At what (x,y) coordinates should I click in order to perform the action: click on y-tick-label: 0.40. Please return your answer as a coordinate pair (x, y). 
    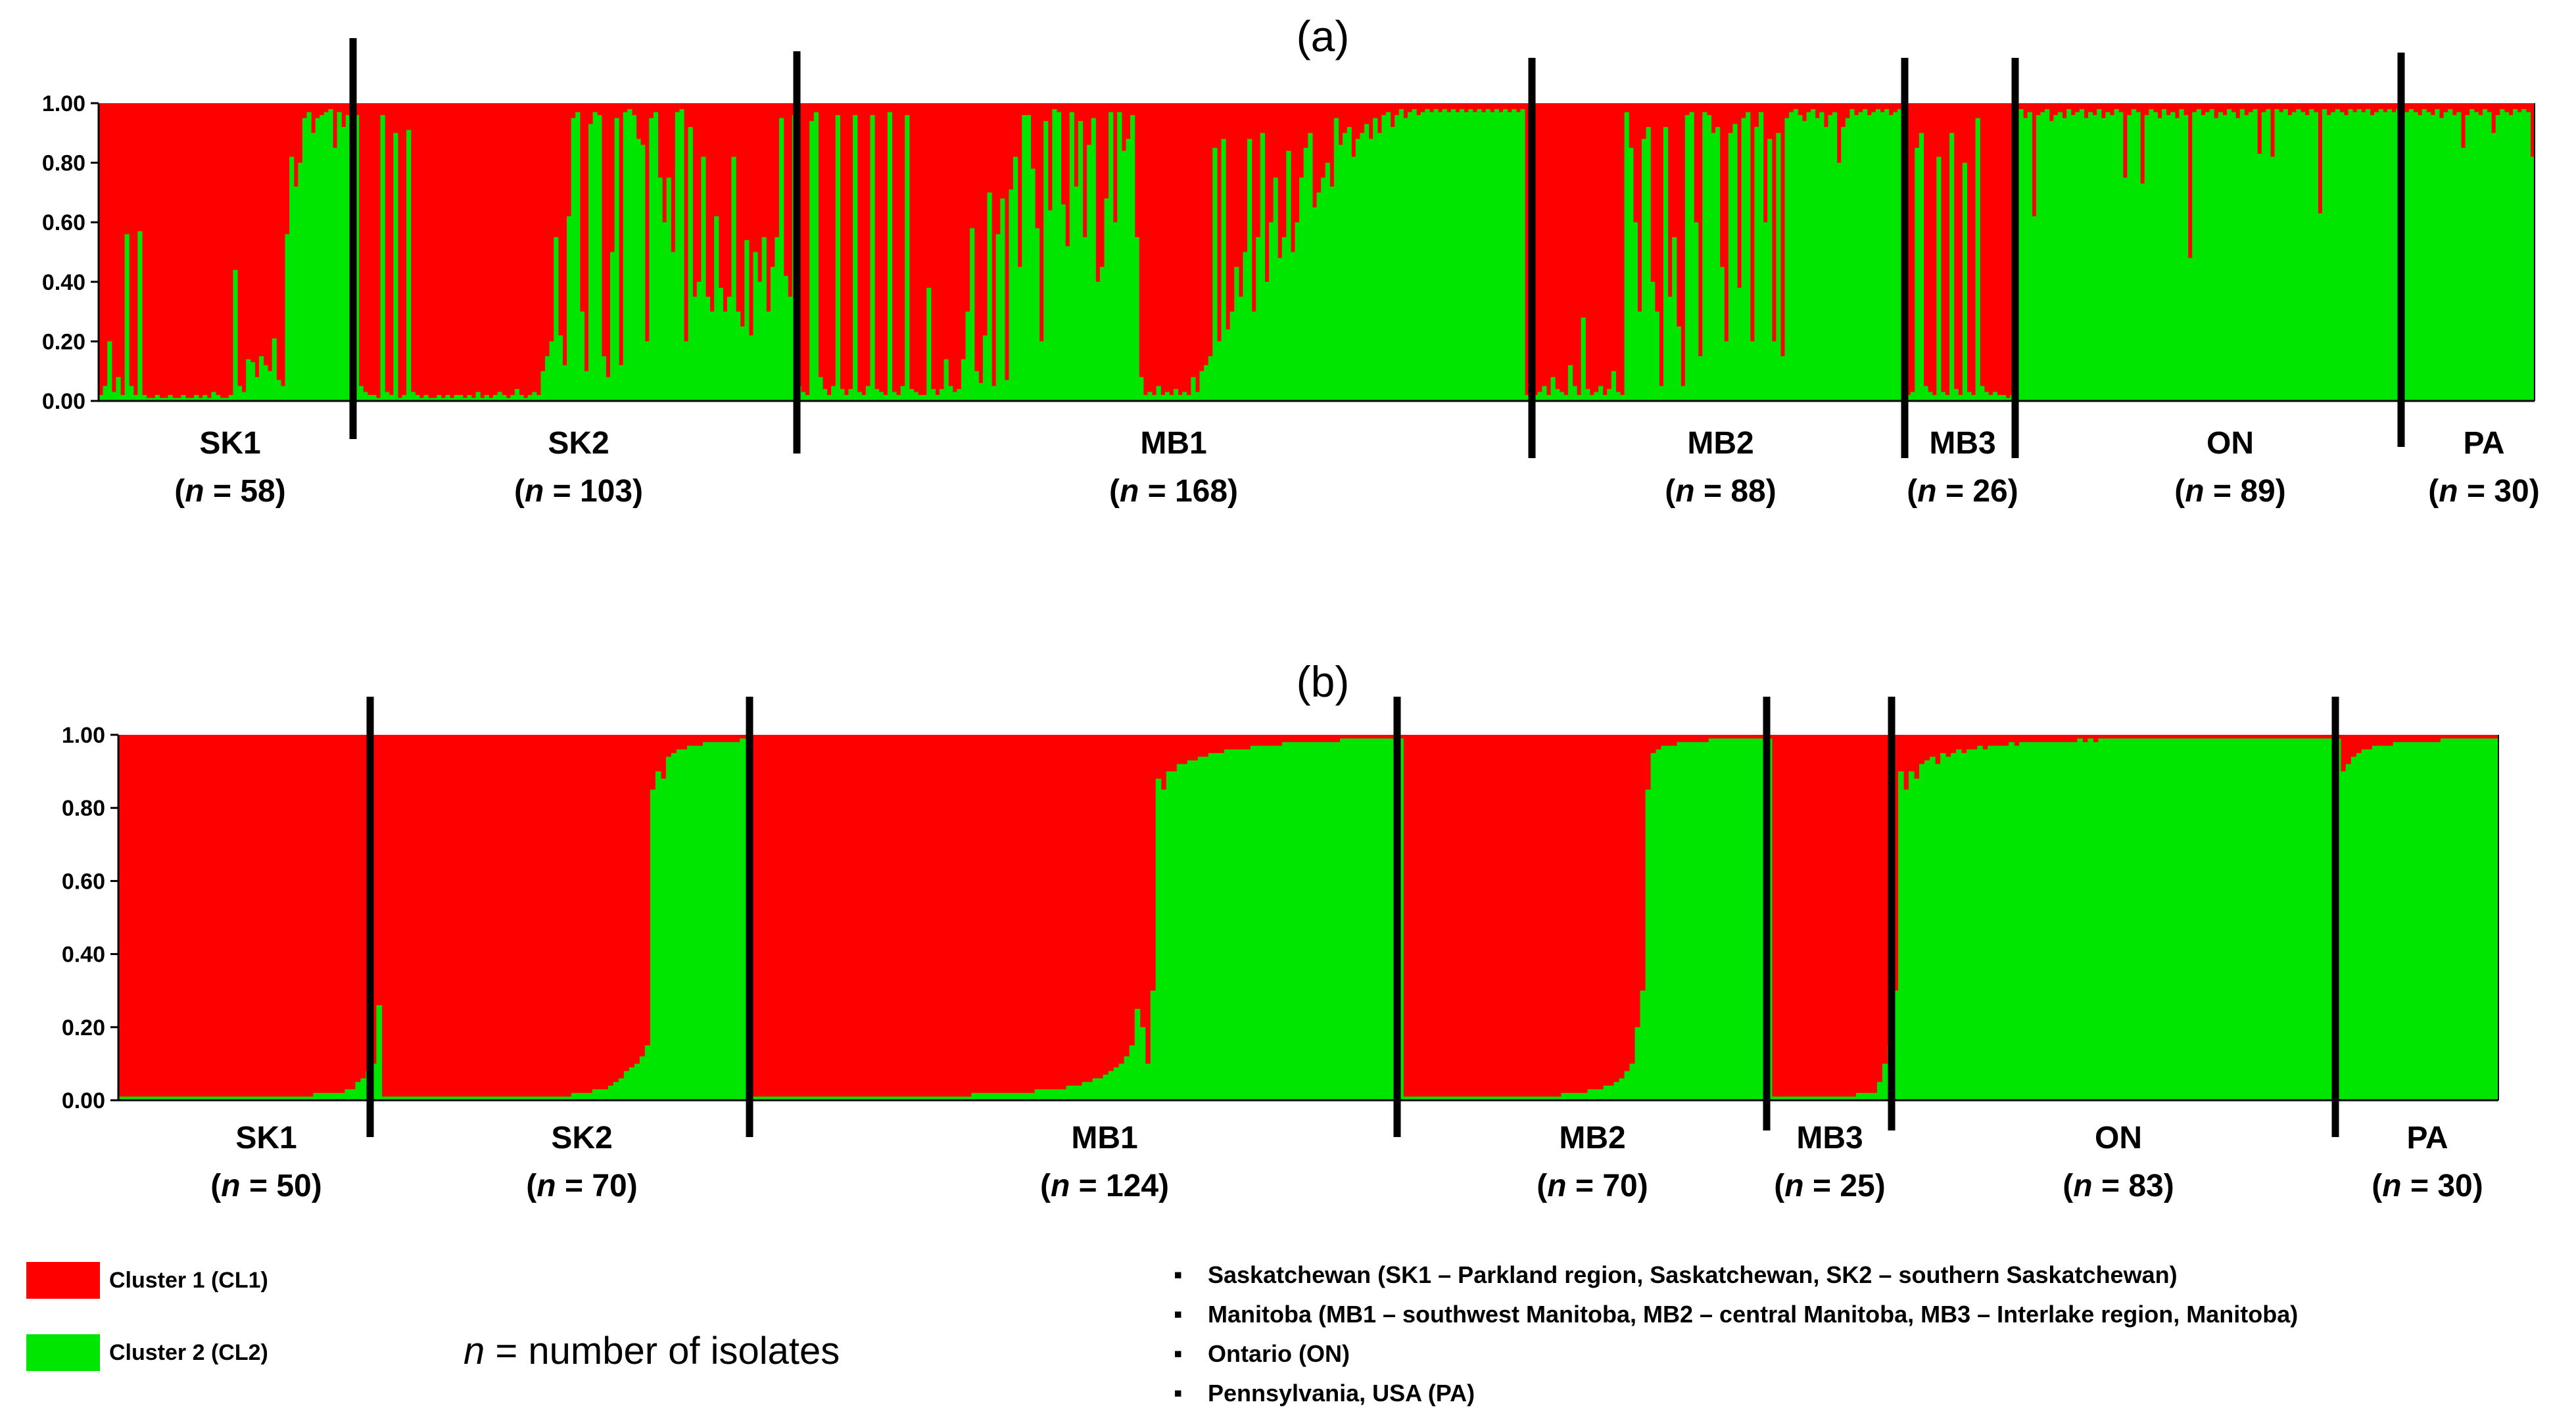
    Looking at the image, I should click on (64, 282).